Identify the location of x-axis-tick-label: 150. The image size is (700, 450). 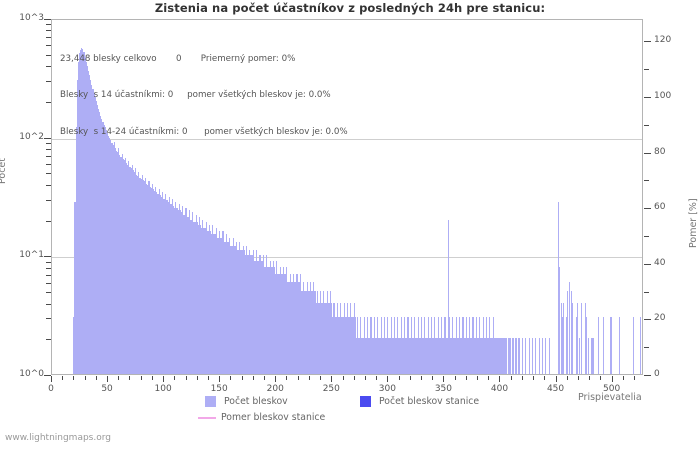
(219, 389).